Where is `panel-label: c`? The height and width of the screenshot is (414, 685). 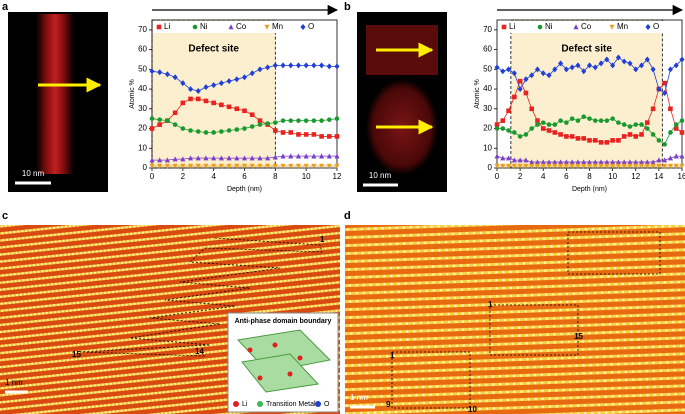 panel-label: c is located at coordinates (5, 216).